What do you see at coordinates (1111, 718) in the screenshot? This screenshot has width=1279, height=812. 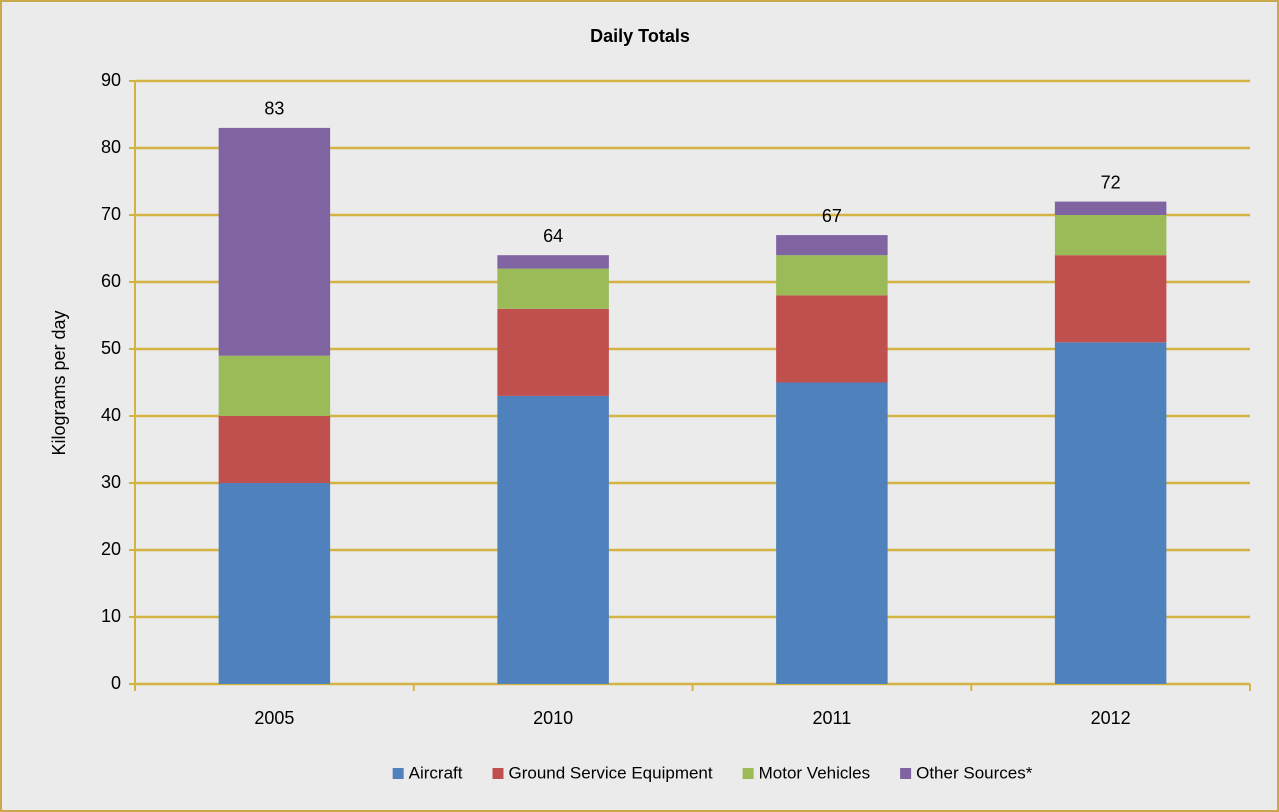 I see `x-tick-label: 2012` at bounding box center [1111, 718].